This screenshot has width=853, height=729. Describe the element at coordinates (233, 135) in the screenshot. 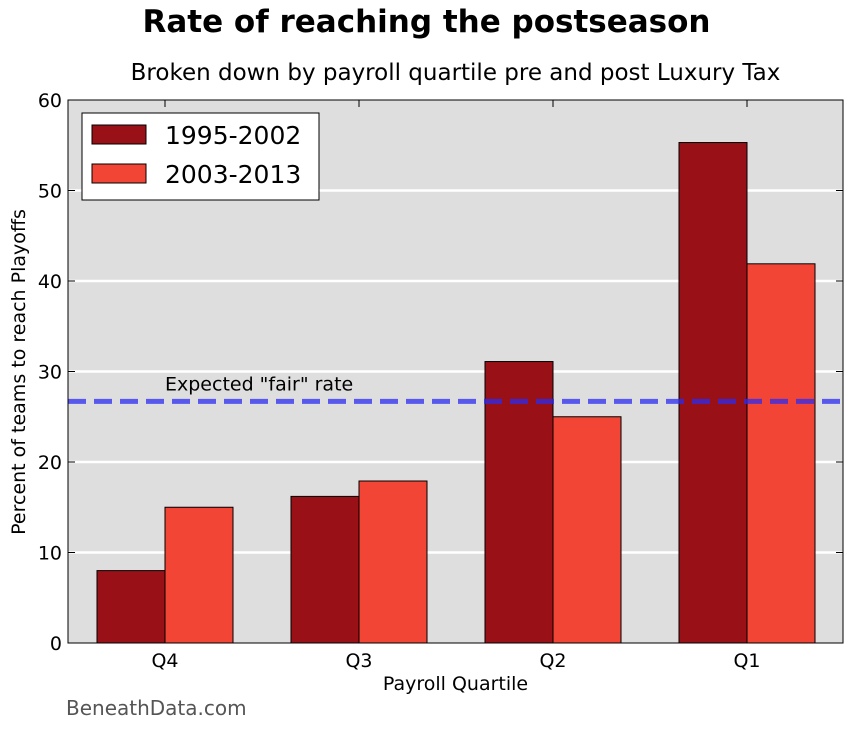

I see `legend-label-1995-2002: 1995-2002` at that location.